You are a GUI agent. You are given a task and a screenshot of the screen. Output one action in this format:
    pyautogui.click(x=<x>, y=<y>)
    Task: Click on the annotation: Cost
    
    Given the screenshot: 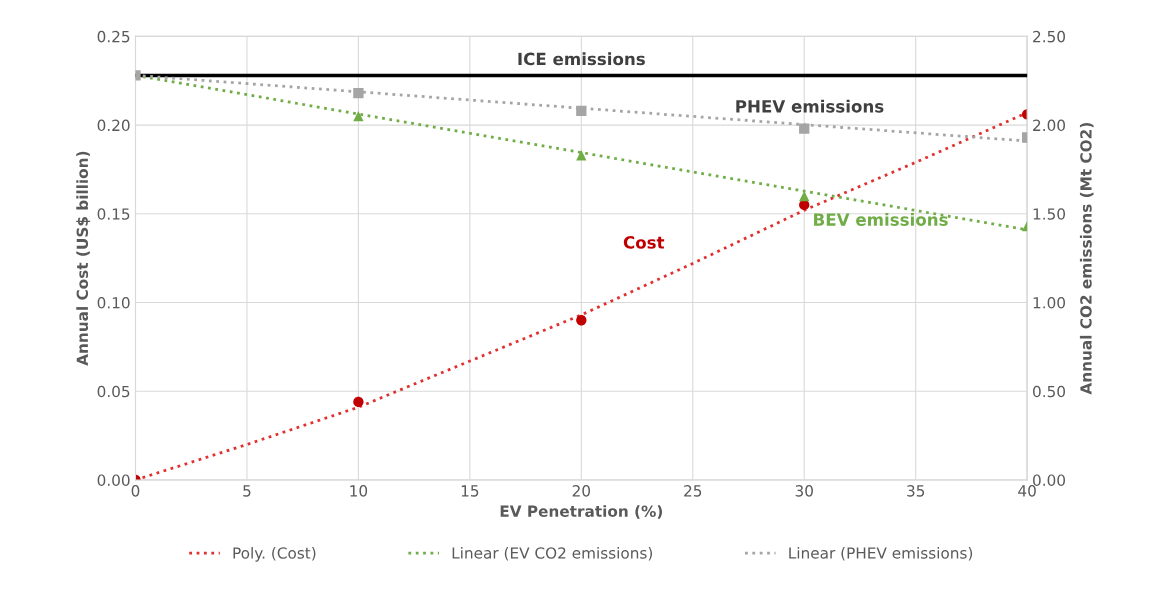 What is the action you would take?
    pyautogui.click(x=644, y=242)
    